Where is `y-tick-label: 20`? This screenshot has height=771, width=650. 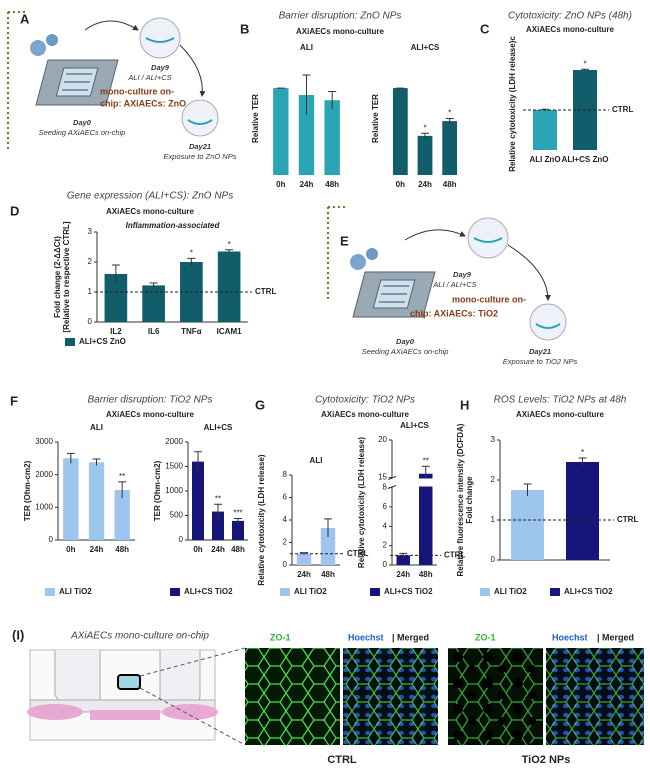
y-tick-label: 20 is located at coordinates (382, 439).